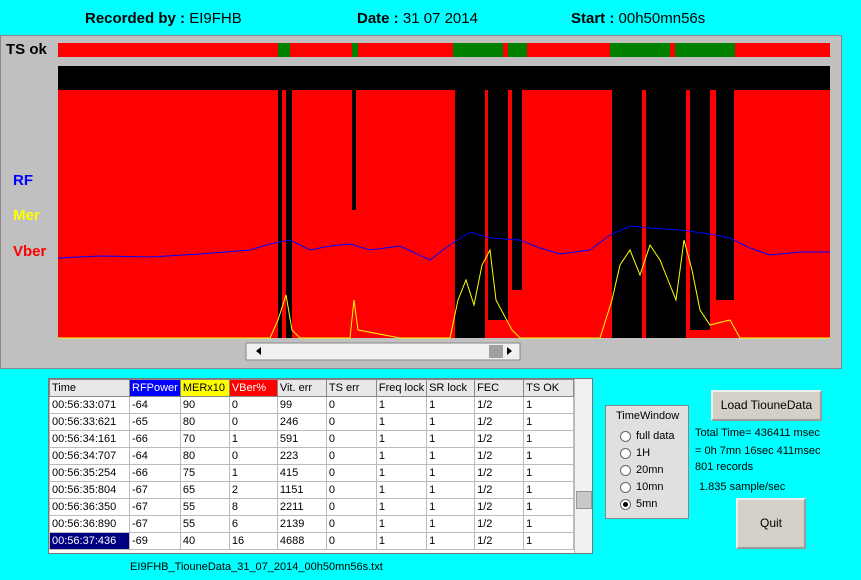  I want to click on radio-option: 20mn, so click(642, 470).